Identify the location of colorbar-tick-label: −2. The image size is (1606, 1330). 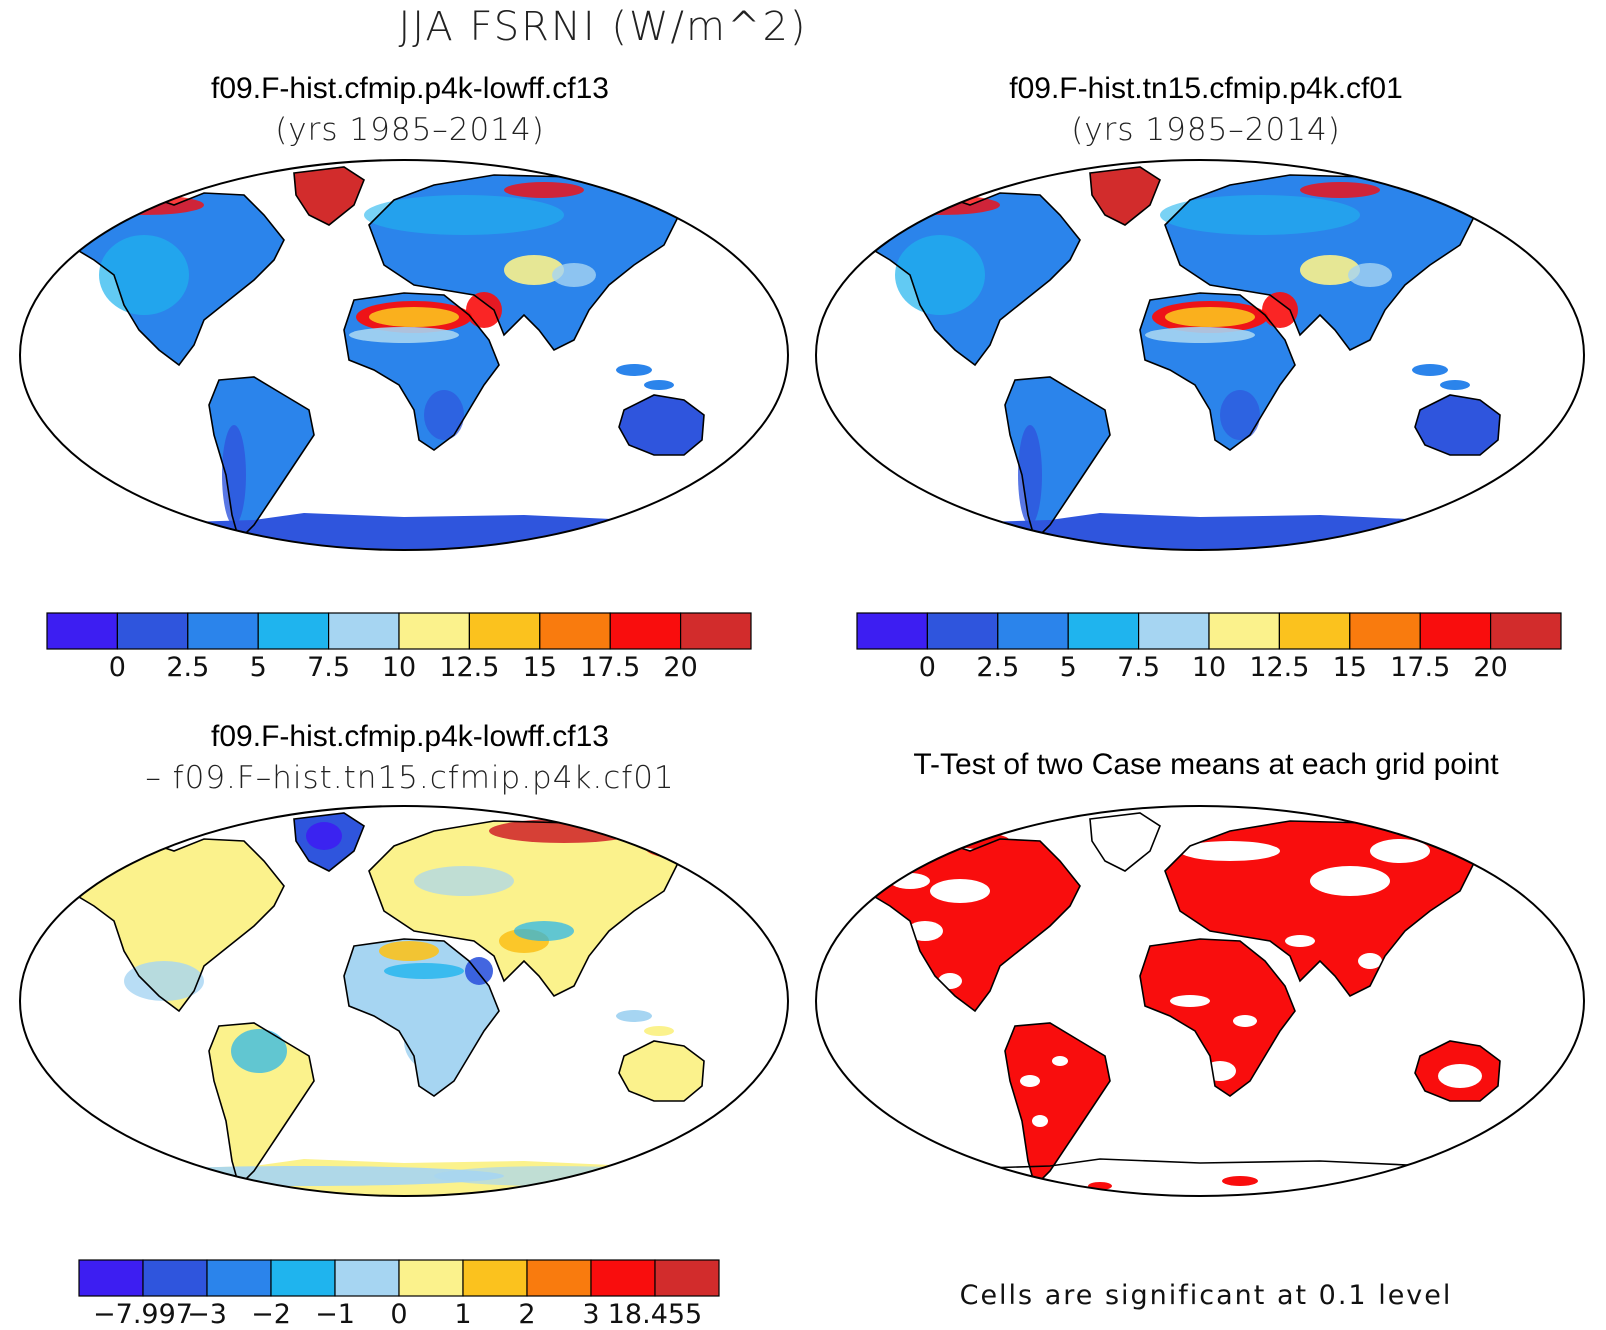
(271, 1314).